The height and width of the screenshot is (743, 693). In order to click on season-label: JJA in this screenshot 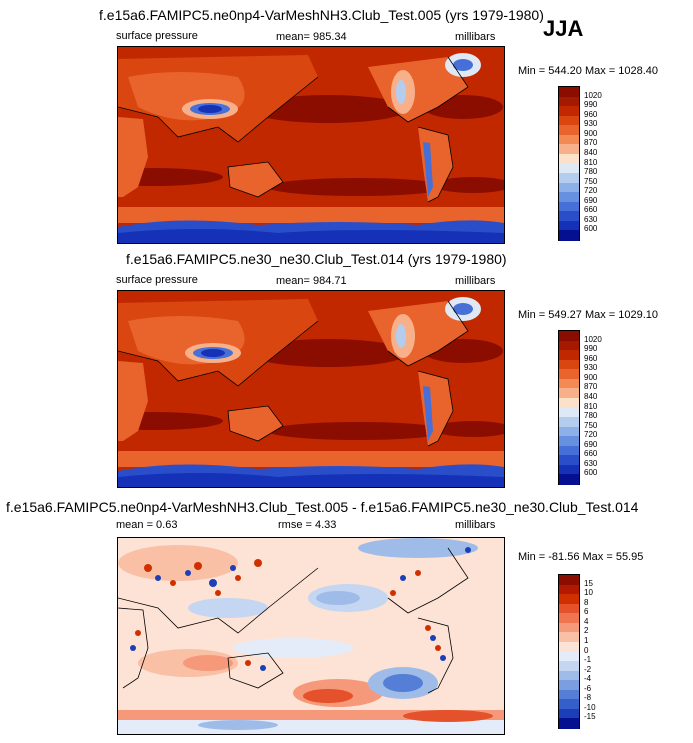, I will do `click(563, 28)`.